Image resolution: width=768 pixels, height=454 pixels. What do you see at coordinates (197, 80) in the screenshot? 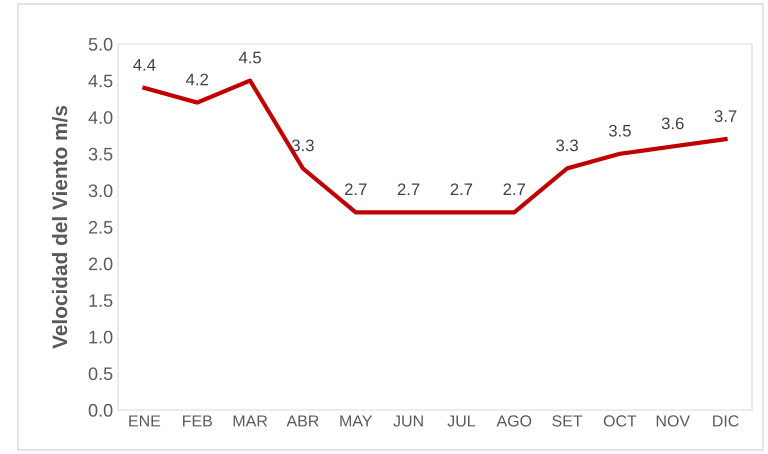
I see `data-label: 4.2` at bounding box center [197, 80].